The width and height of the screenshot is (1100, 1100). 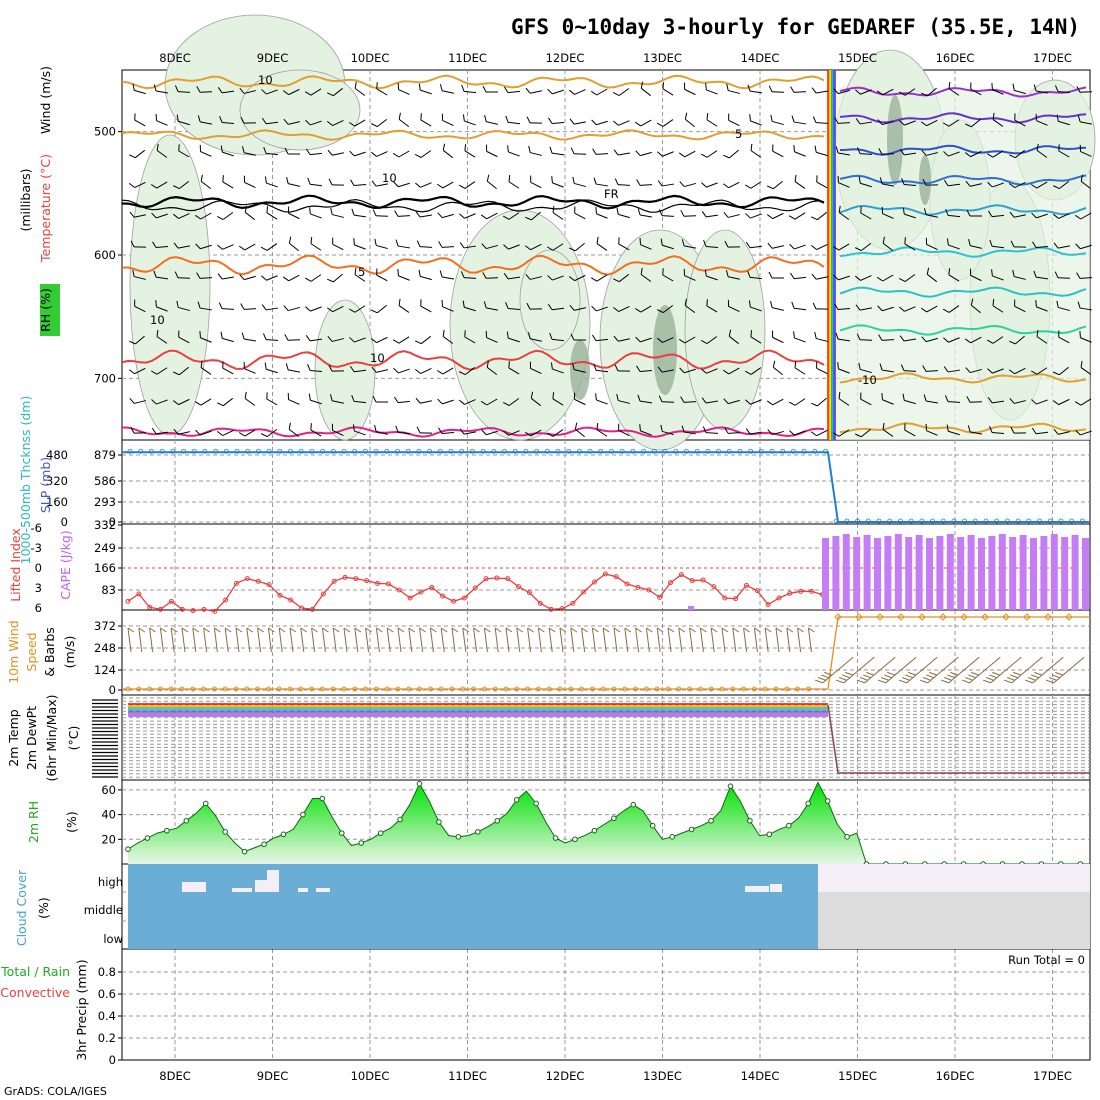 What do you see at coordinates (272, 1076) in the screenshot?
I see `x-tick-bottom-9DEC: 9DEC` at bounding box center [272, 1076].